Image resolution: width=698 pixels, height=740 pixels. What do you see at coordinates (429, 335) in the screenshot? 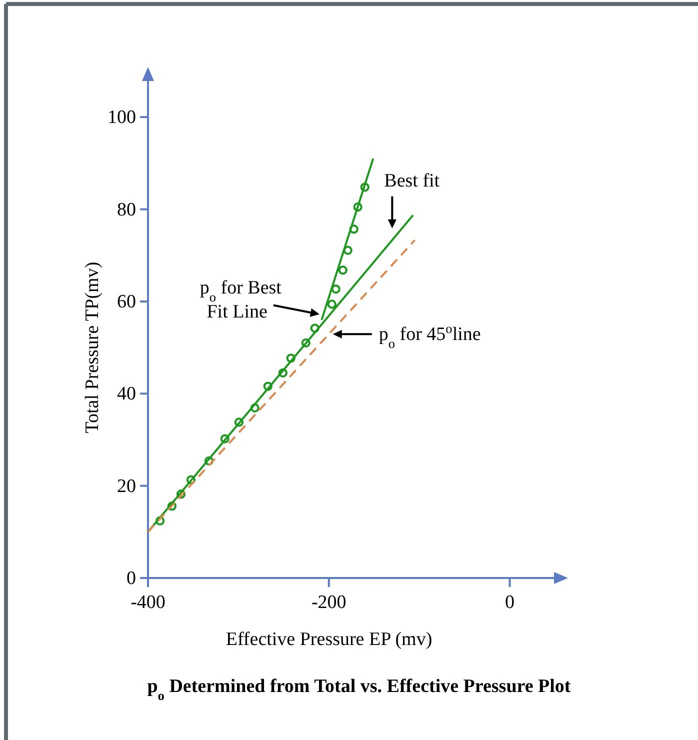
I see `annotation: p$_{o}$ for 45$^{o}$line` at bounding box center [429, 335].